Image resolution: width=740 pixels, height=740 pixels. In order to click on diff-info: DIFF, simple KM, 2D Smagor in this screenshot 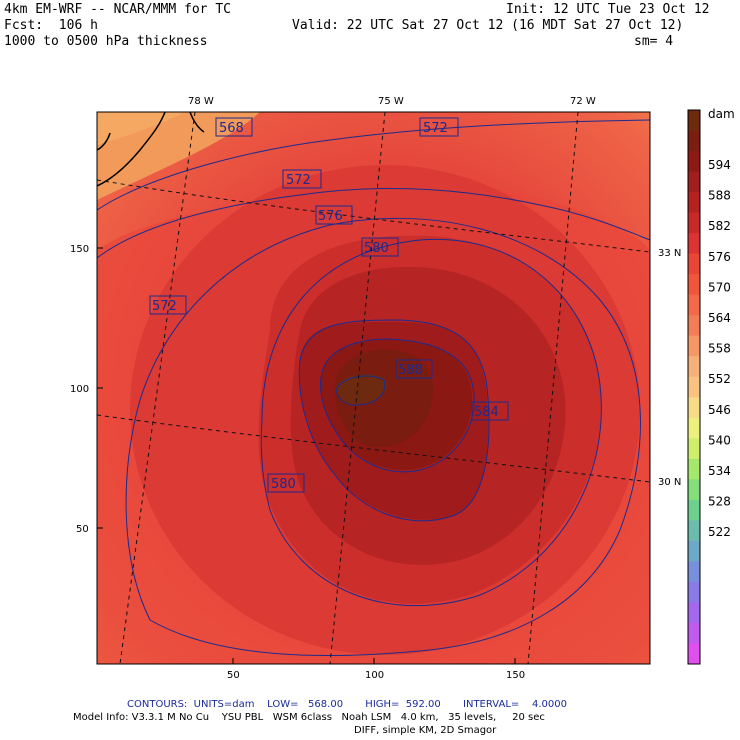, I will do `click(425, 730)`.